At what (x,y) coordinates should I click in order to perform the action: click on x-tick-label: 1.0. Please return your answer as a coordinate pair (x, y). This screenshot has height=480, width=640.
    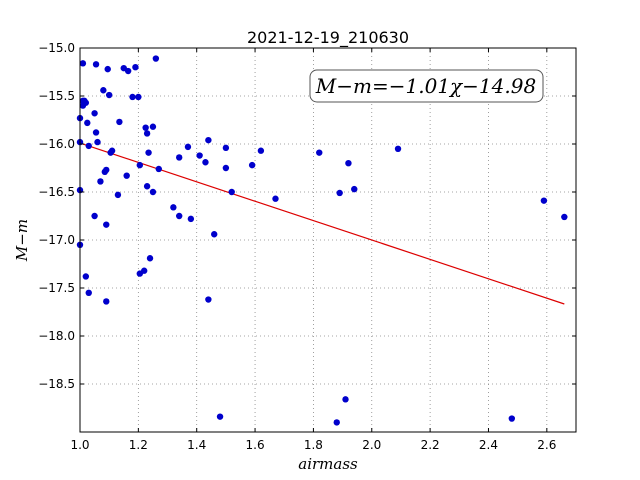
    Looking at the image, I should click on (79, 445).